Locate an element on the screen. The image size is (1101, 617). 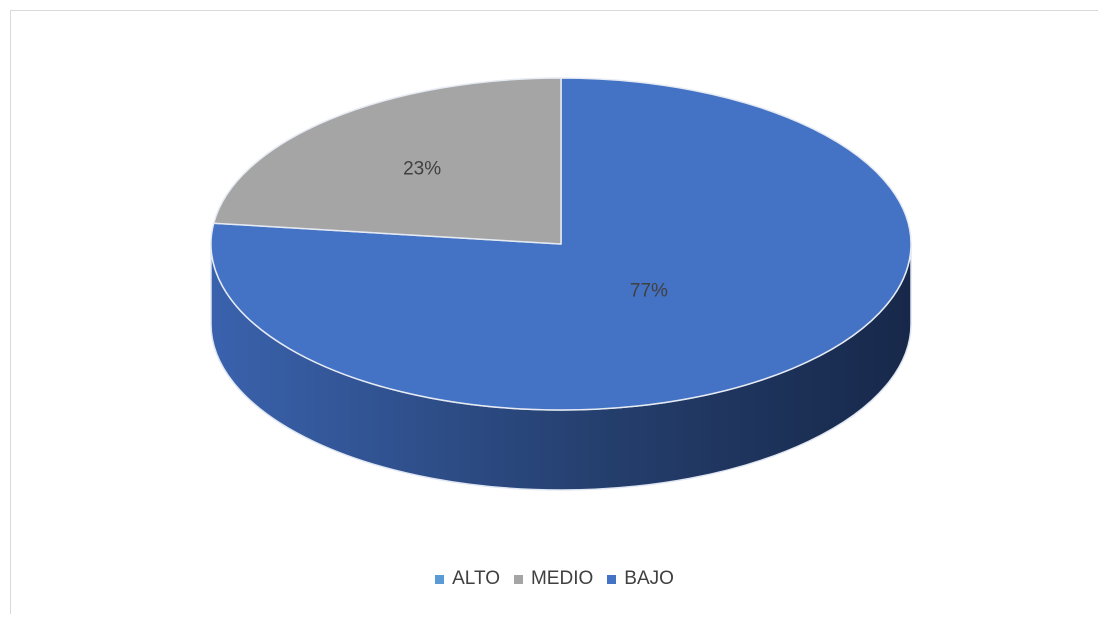
pie-slice-medio is located at coordinates (387, 161).